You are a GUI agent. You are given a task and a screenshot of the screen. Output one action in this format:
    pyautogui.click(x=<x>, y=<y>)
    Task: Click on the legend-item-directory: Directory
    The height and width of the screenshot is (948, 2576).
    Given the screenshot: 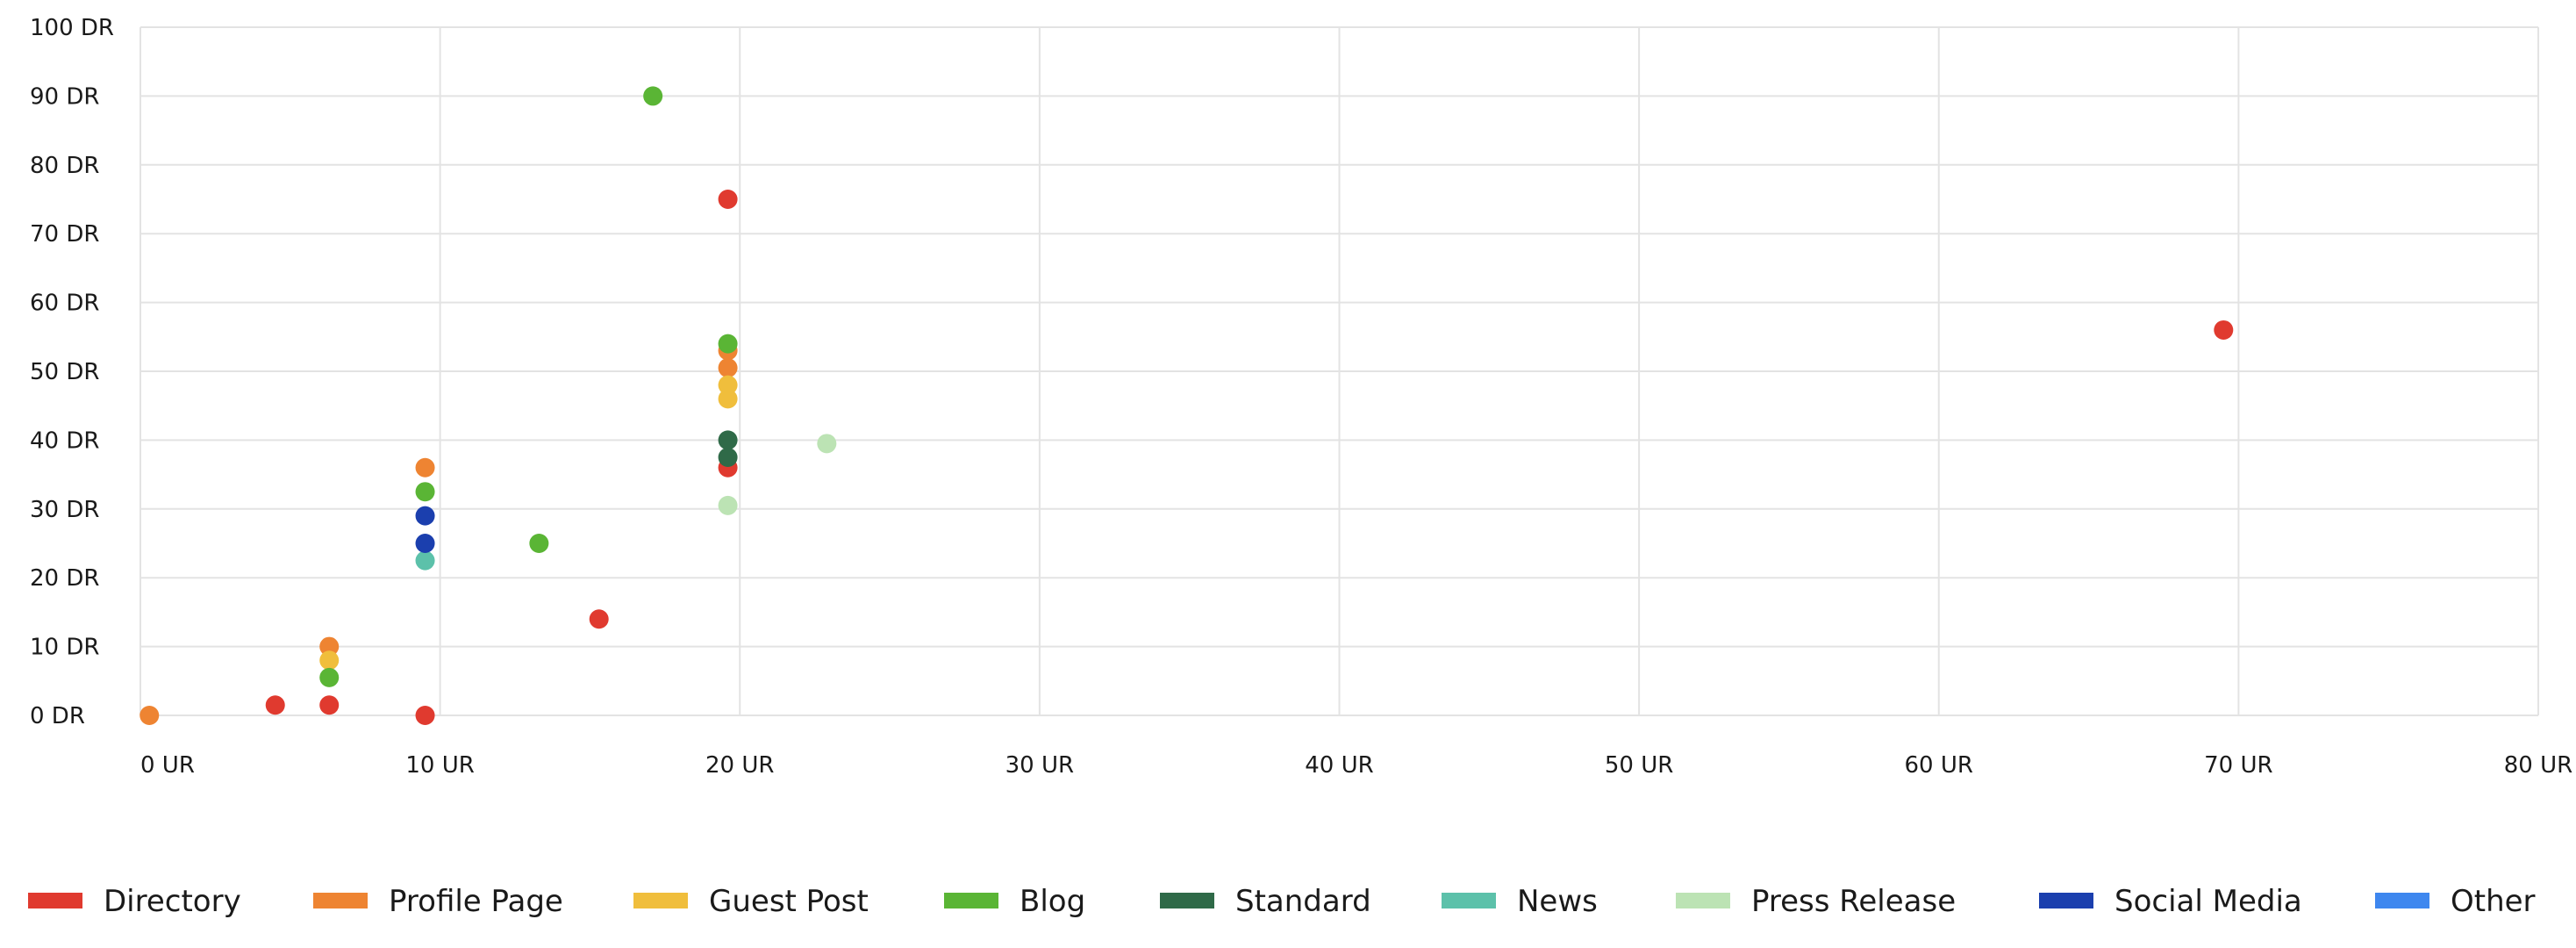 What is the action you would take?
    pyautogui.click(x=134, y=902)
    